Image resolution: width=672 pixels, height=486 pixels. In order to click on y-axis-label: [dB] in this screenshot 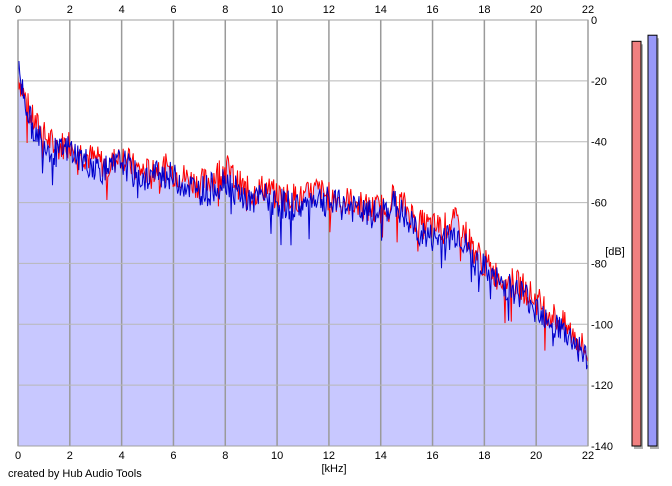, I will do `click(615, 252)`.